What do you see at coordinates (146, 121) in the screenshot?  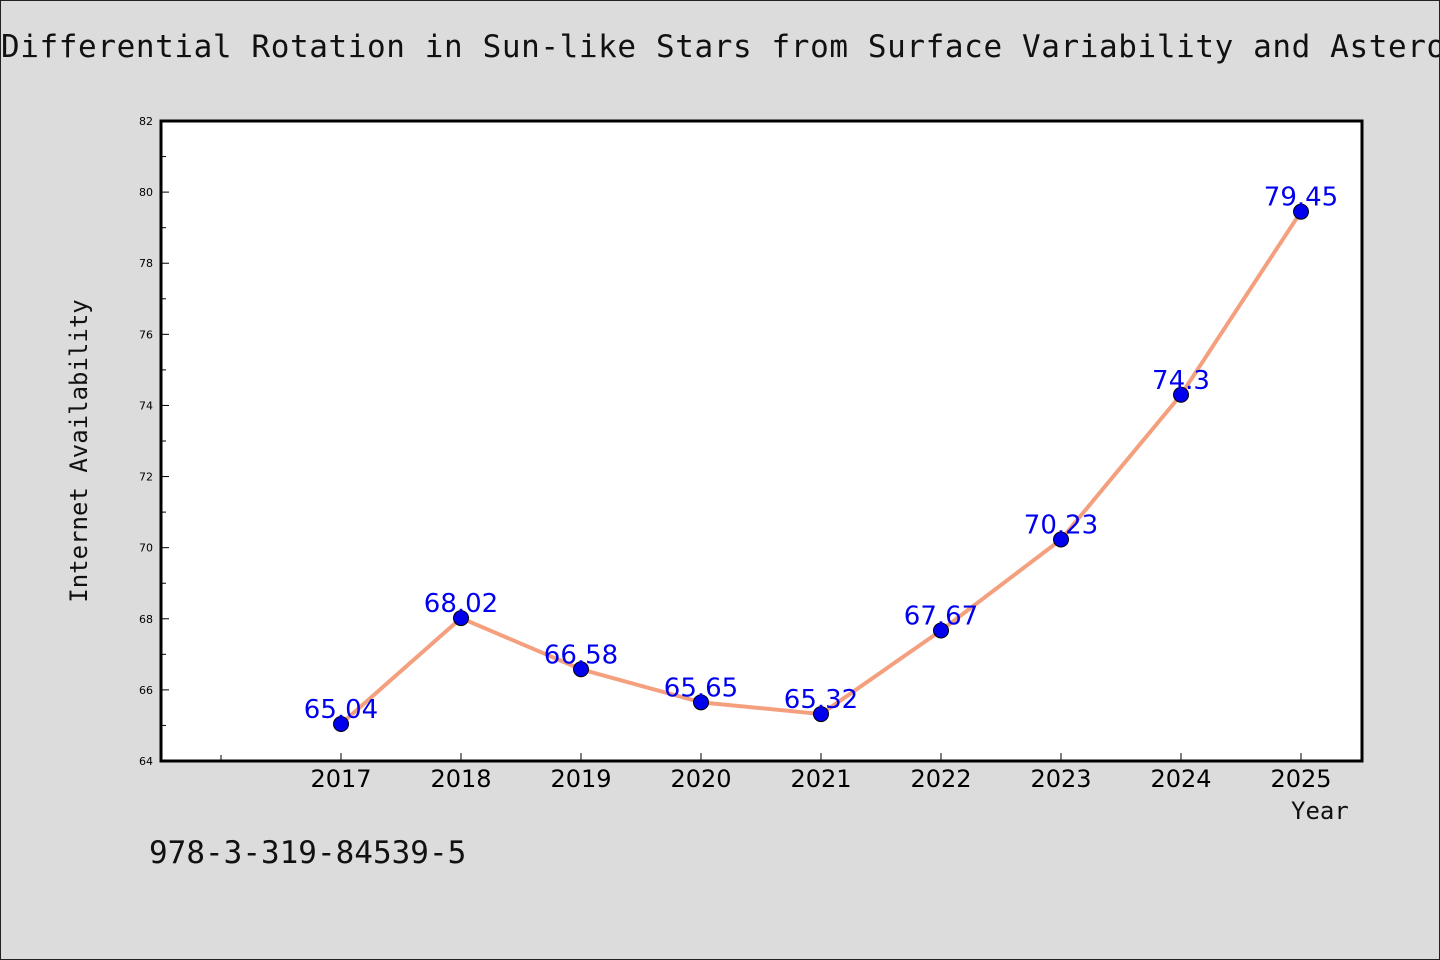 I see `y-tick-label: 82` at bounding box center [146, 121].